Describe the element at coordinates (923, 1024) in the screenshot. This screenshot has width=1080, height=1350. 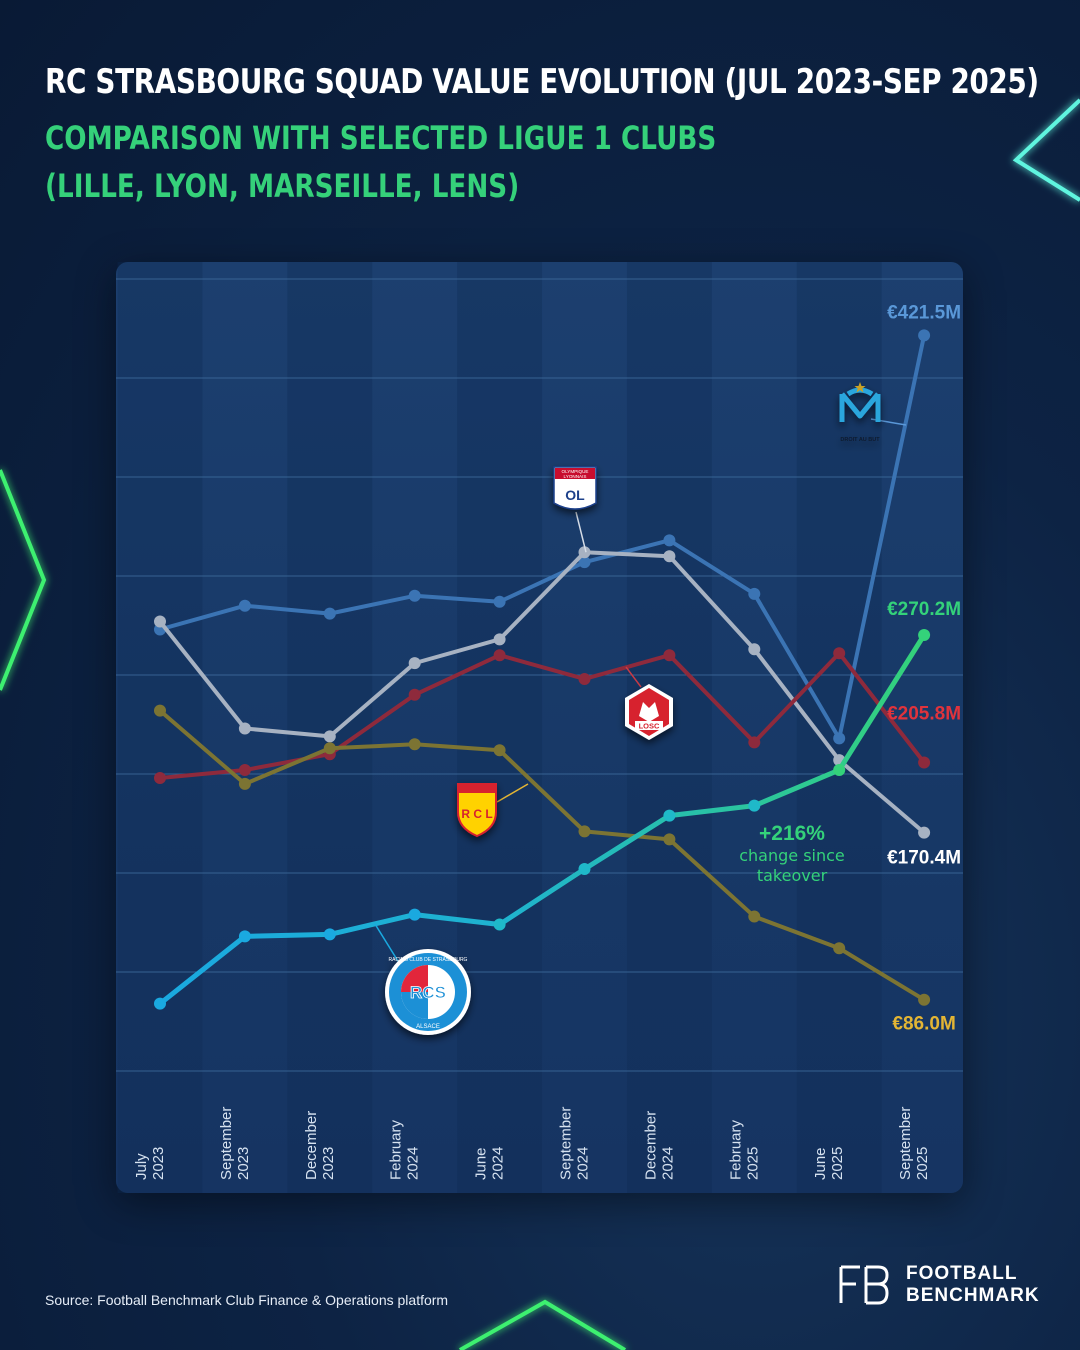
I see `end-label-lens: €86.0M` at that location.